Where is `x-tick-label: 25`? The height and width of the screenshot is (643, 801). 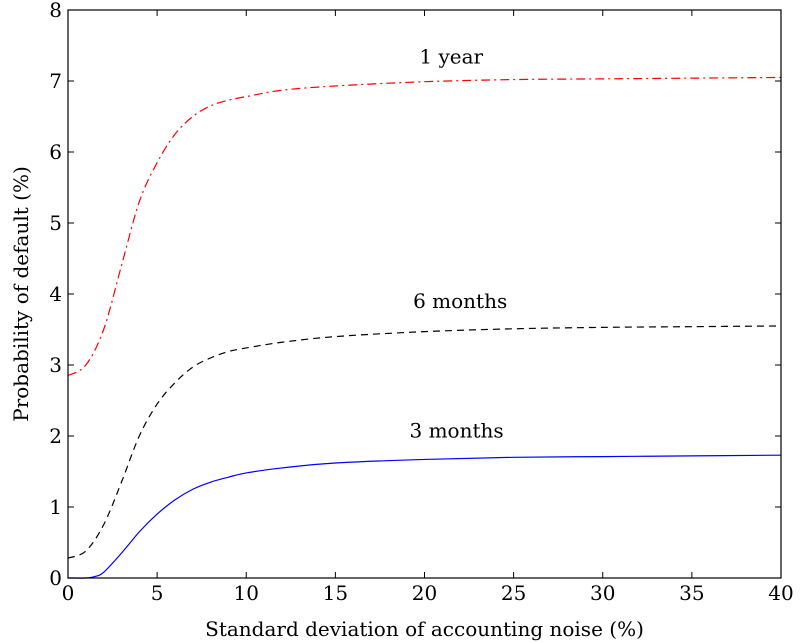
x-tick-label: 25 is located at coordinates (513, 593).